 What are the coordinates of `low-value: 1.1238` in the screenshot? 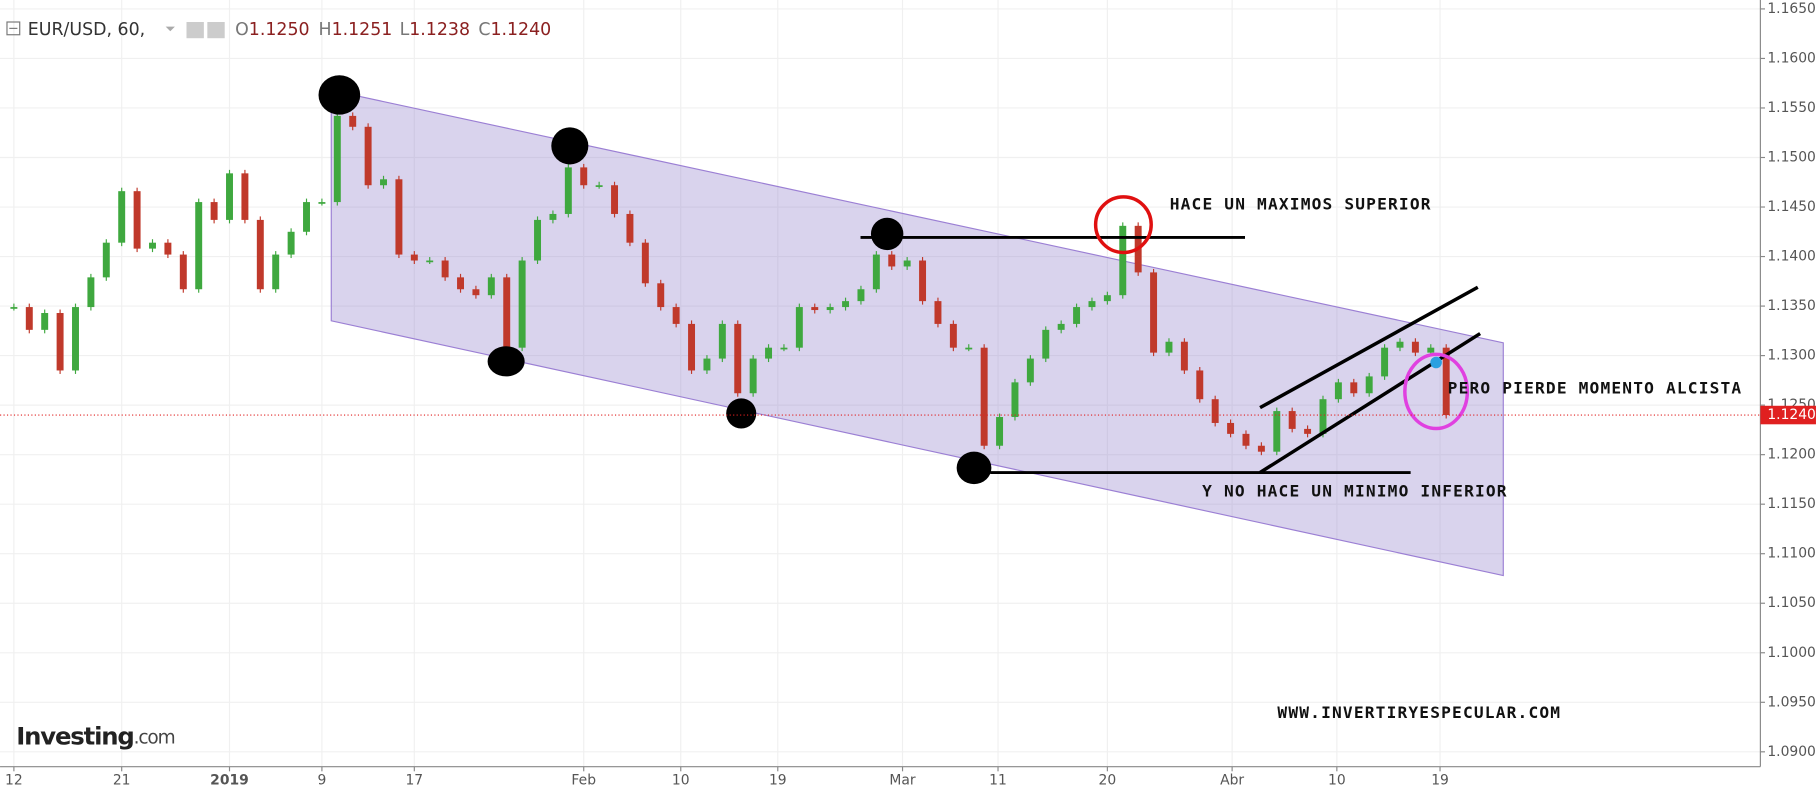 It's located at (439, 30).